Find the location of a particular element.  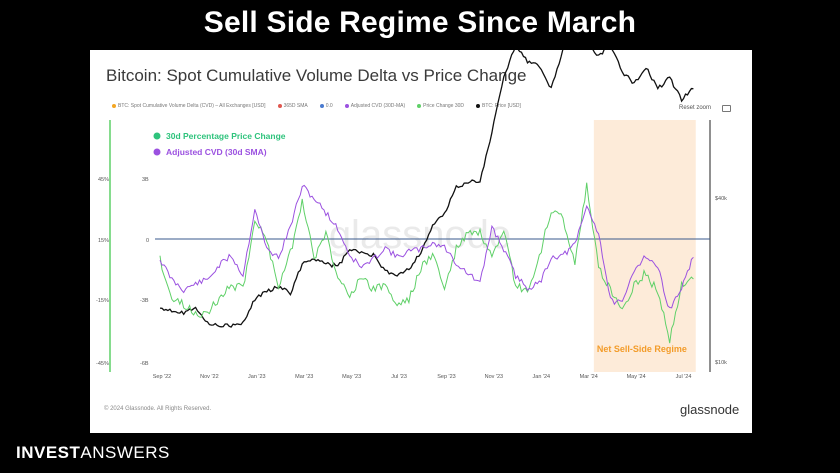

sell-side-regime-band is located at coordinates (644, 246).